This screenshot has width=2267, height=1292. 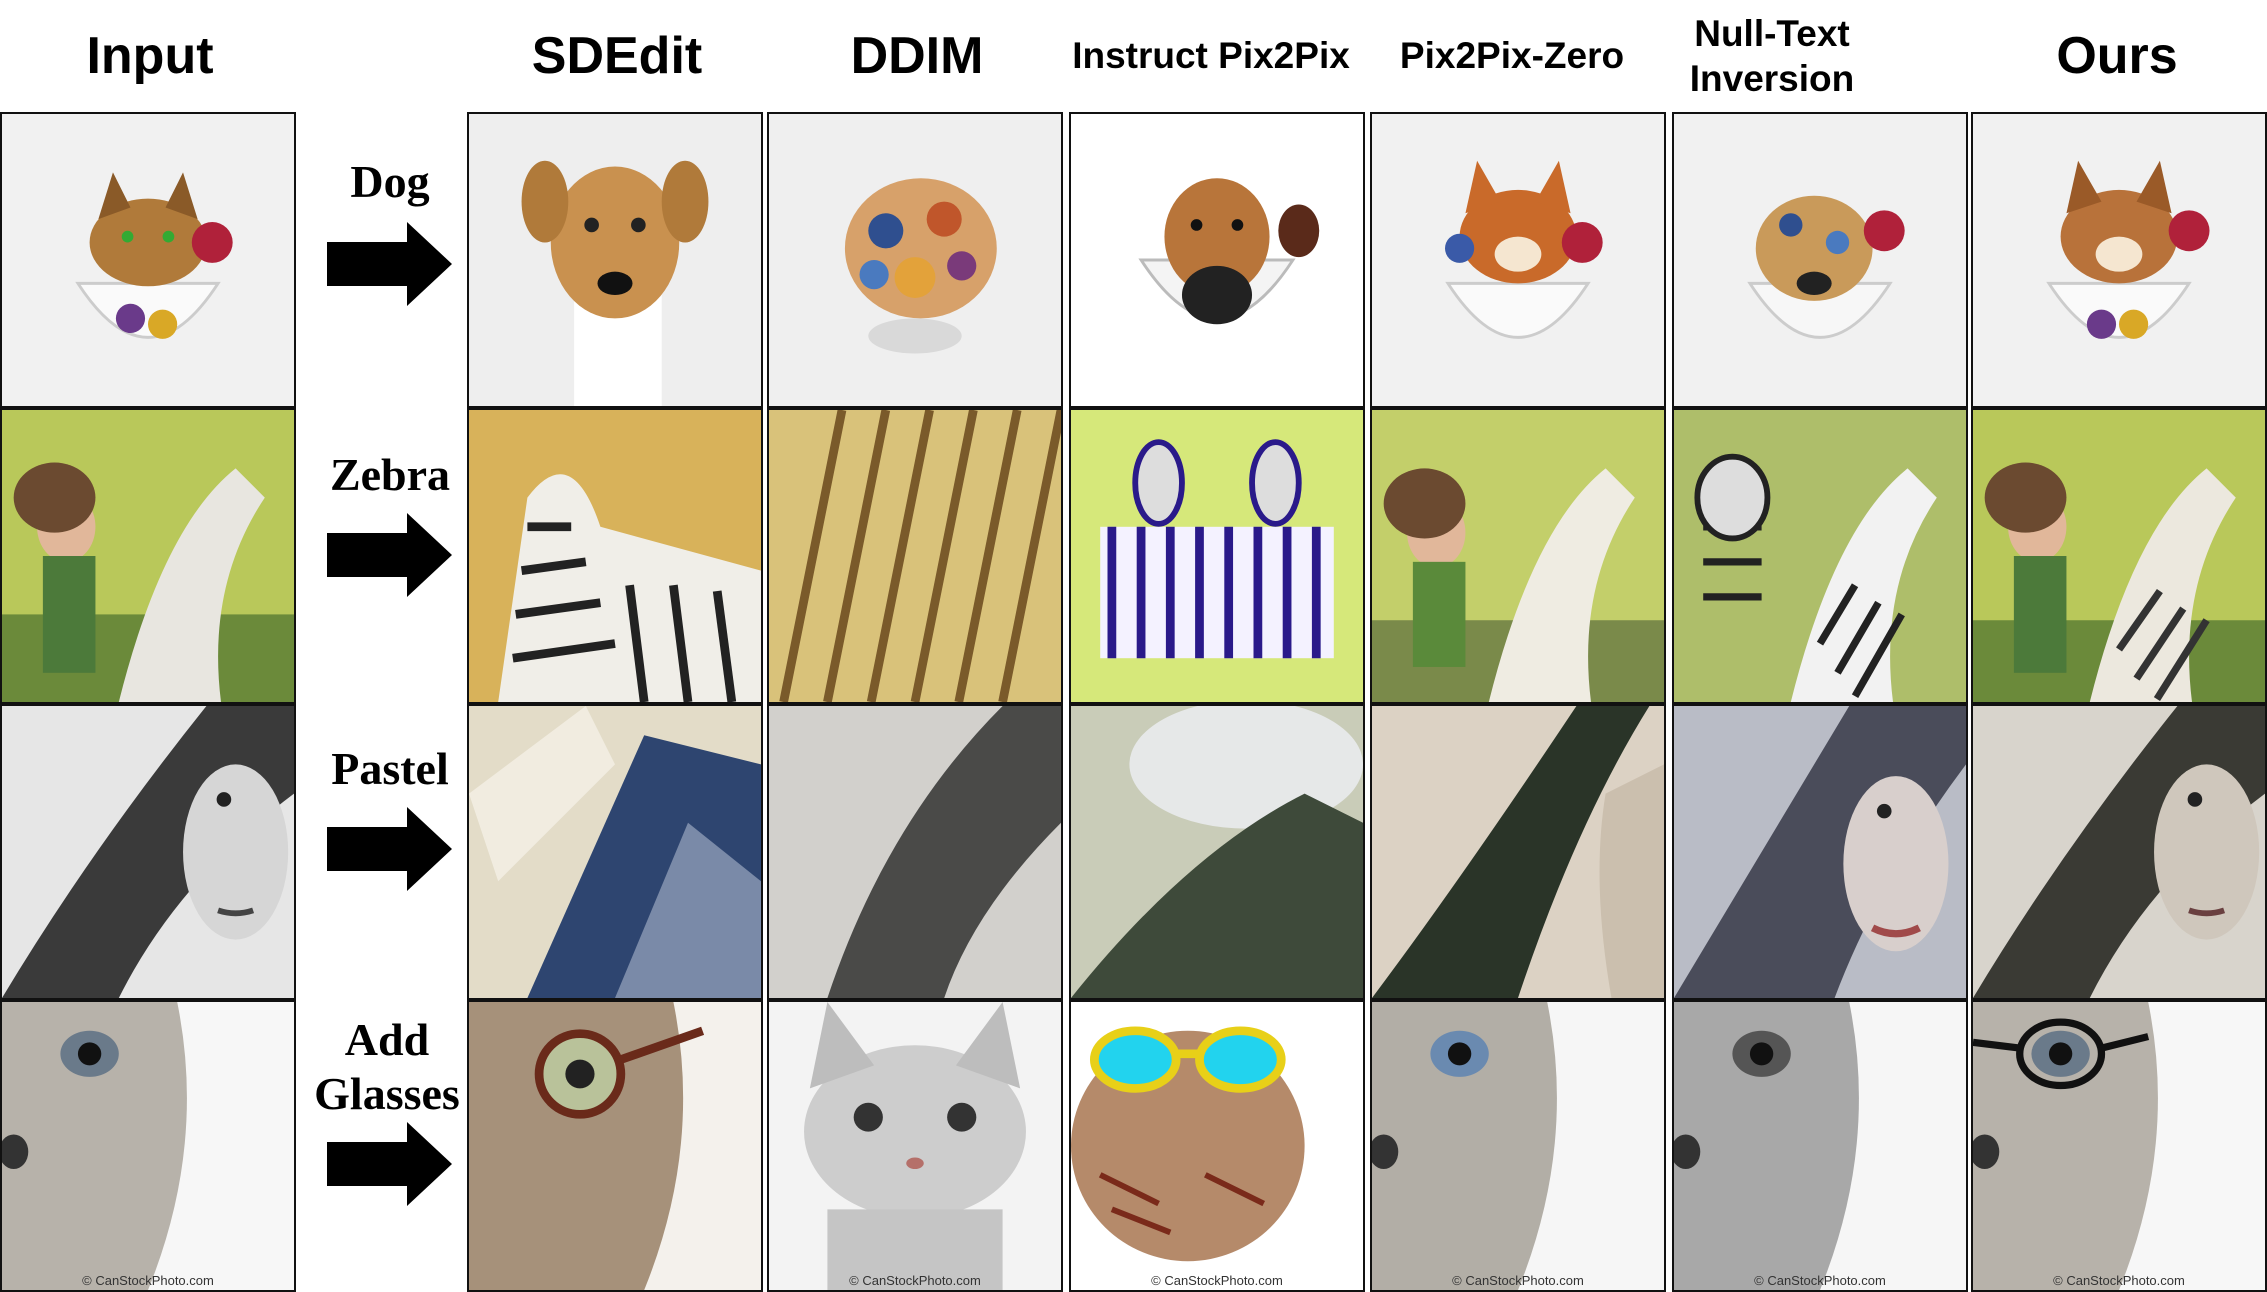 What do you see at coordinates (617, 56) in the screenshot?
I see `header-sdedit: SDEdit` at bounding box center [617, 56].